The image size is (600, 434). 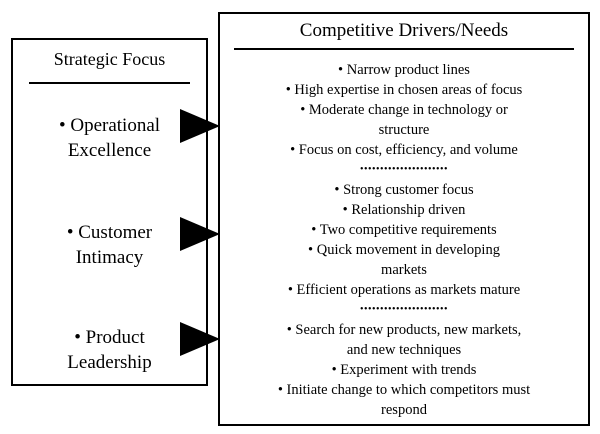 I want to click on competitive-drivers-divider, so click(x=404, y=49).